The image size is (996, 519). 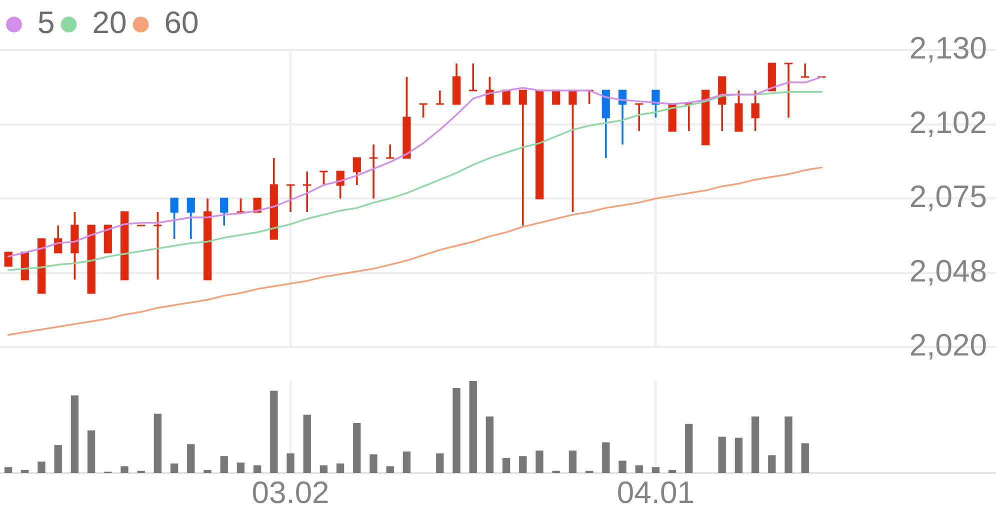 What do you see at coordinates (291, 492) in the screenshot?
I see `x-tick-label: 03.02` at bounding box center [291, 492].